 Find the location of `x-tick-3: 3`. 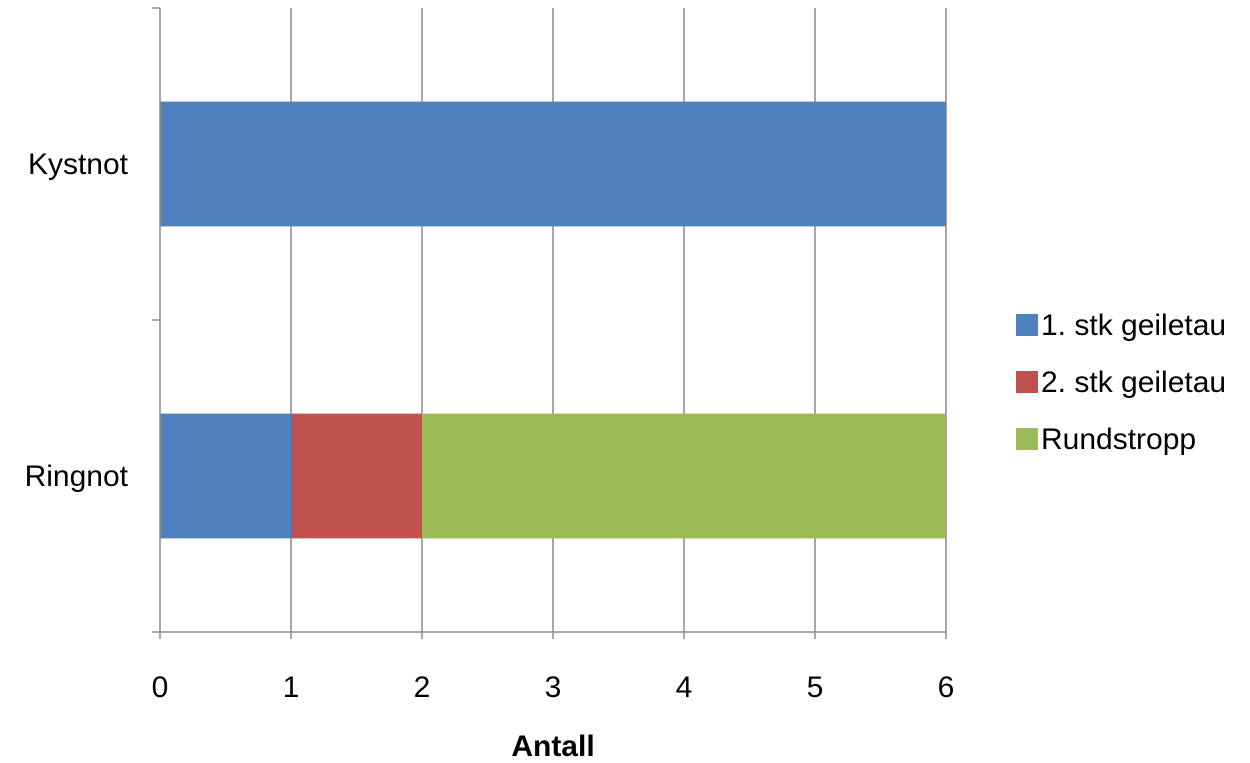

x-tick-3: 3 is located at coordinates (553, 687).